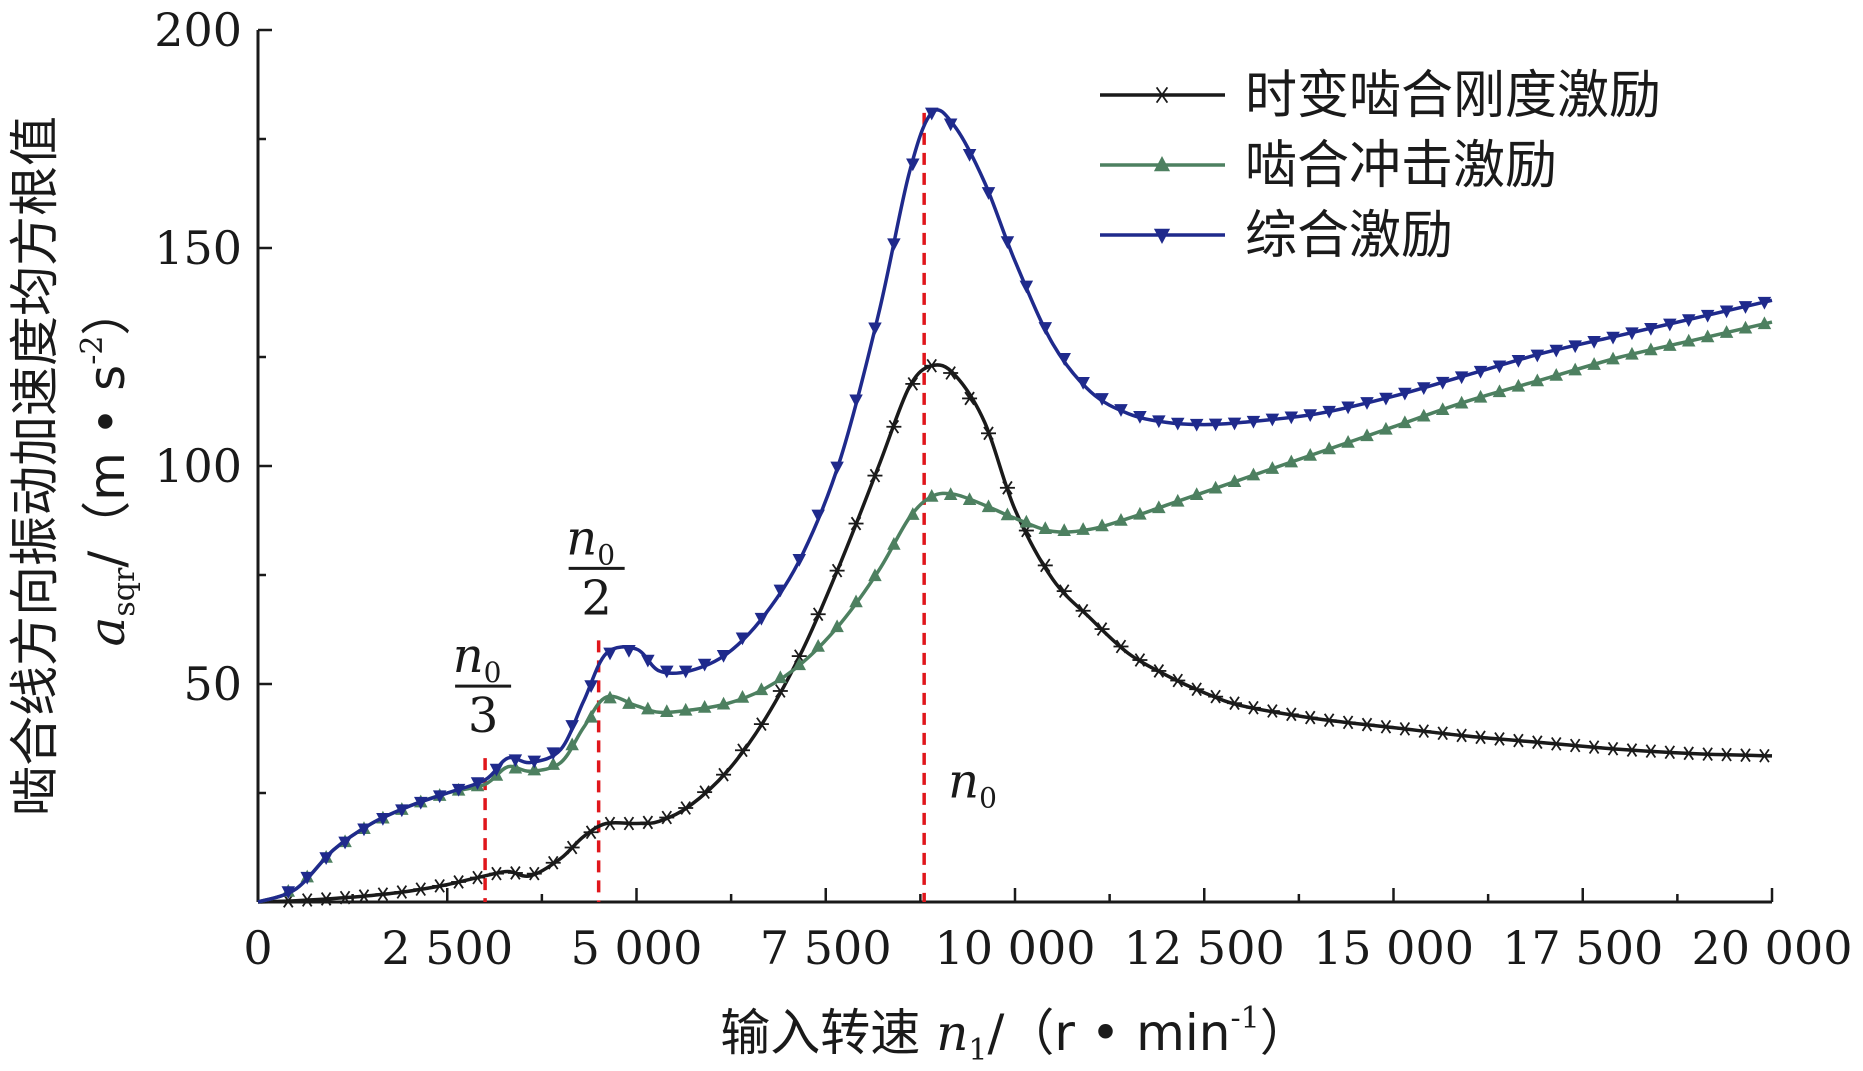 The width and height of the screenshot is (1863, 1071). What do you see at coordinates (1014, 1033) in the screenshot?
I see `x-axis-title: 输入转速 n1/（r • min-1）` at bounding box center [1014, 1033].